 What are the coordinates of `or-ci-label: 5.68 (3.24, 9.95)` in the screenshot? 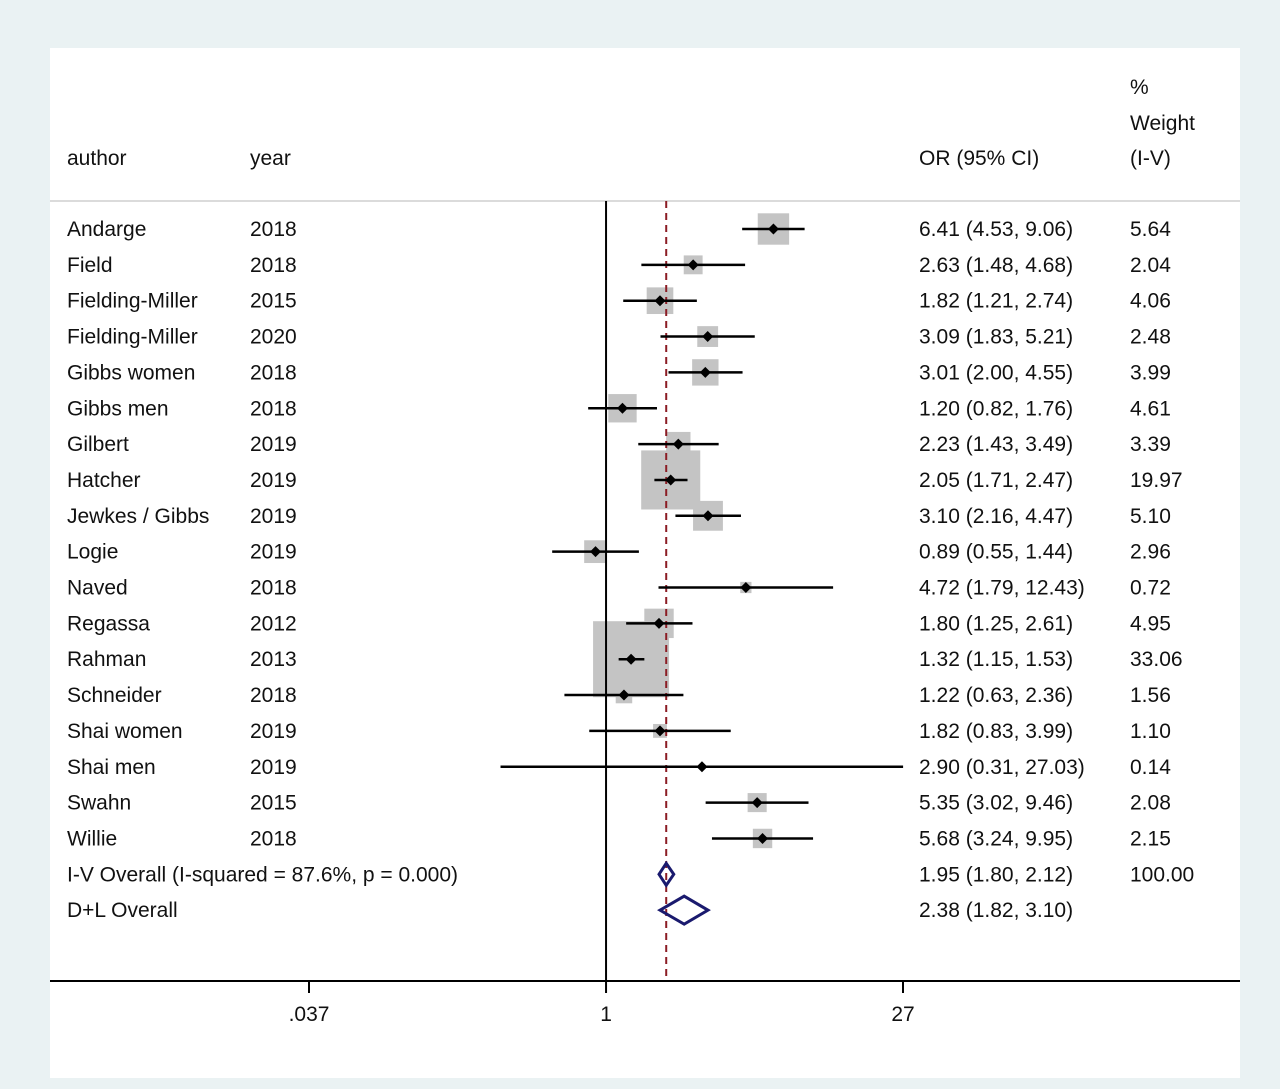 It's located at (996, 838).